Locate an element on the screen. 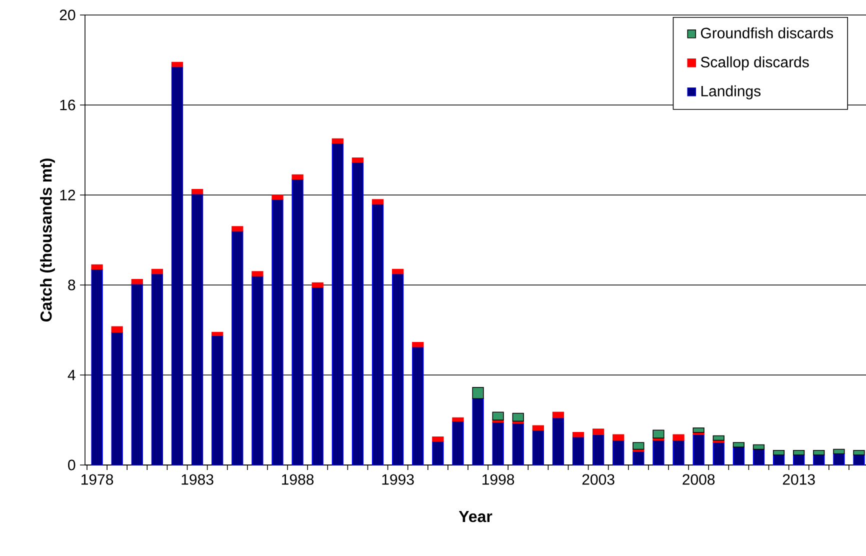 This screenshot has width=866, height=556. y-tick-label: 12 is located at coordinates (68, 195).